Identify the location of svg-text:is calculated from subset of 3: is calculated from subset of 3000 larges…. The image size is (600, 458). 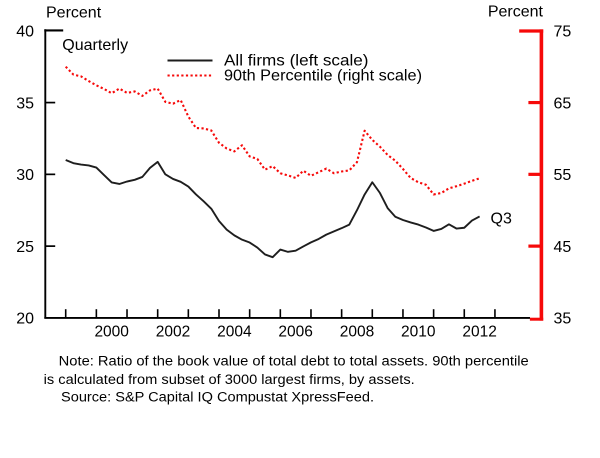
(229, 379).